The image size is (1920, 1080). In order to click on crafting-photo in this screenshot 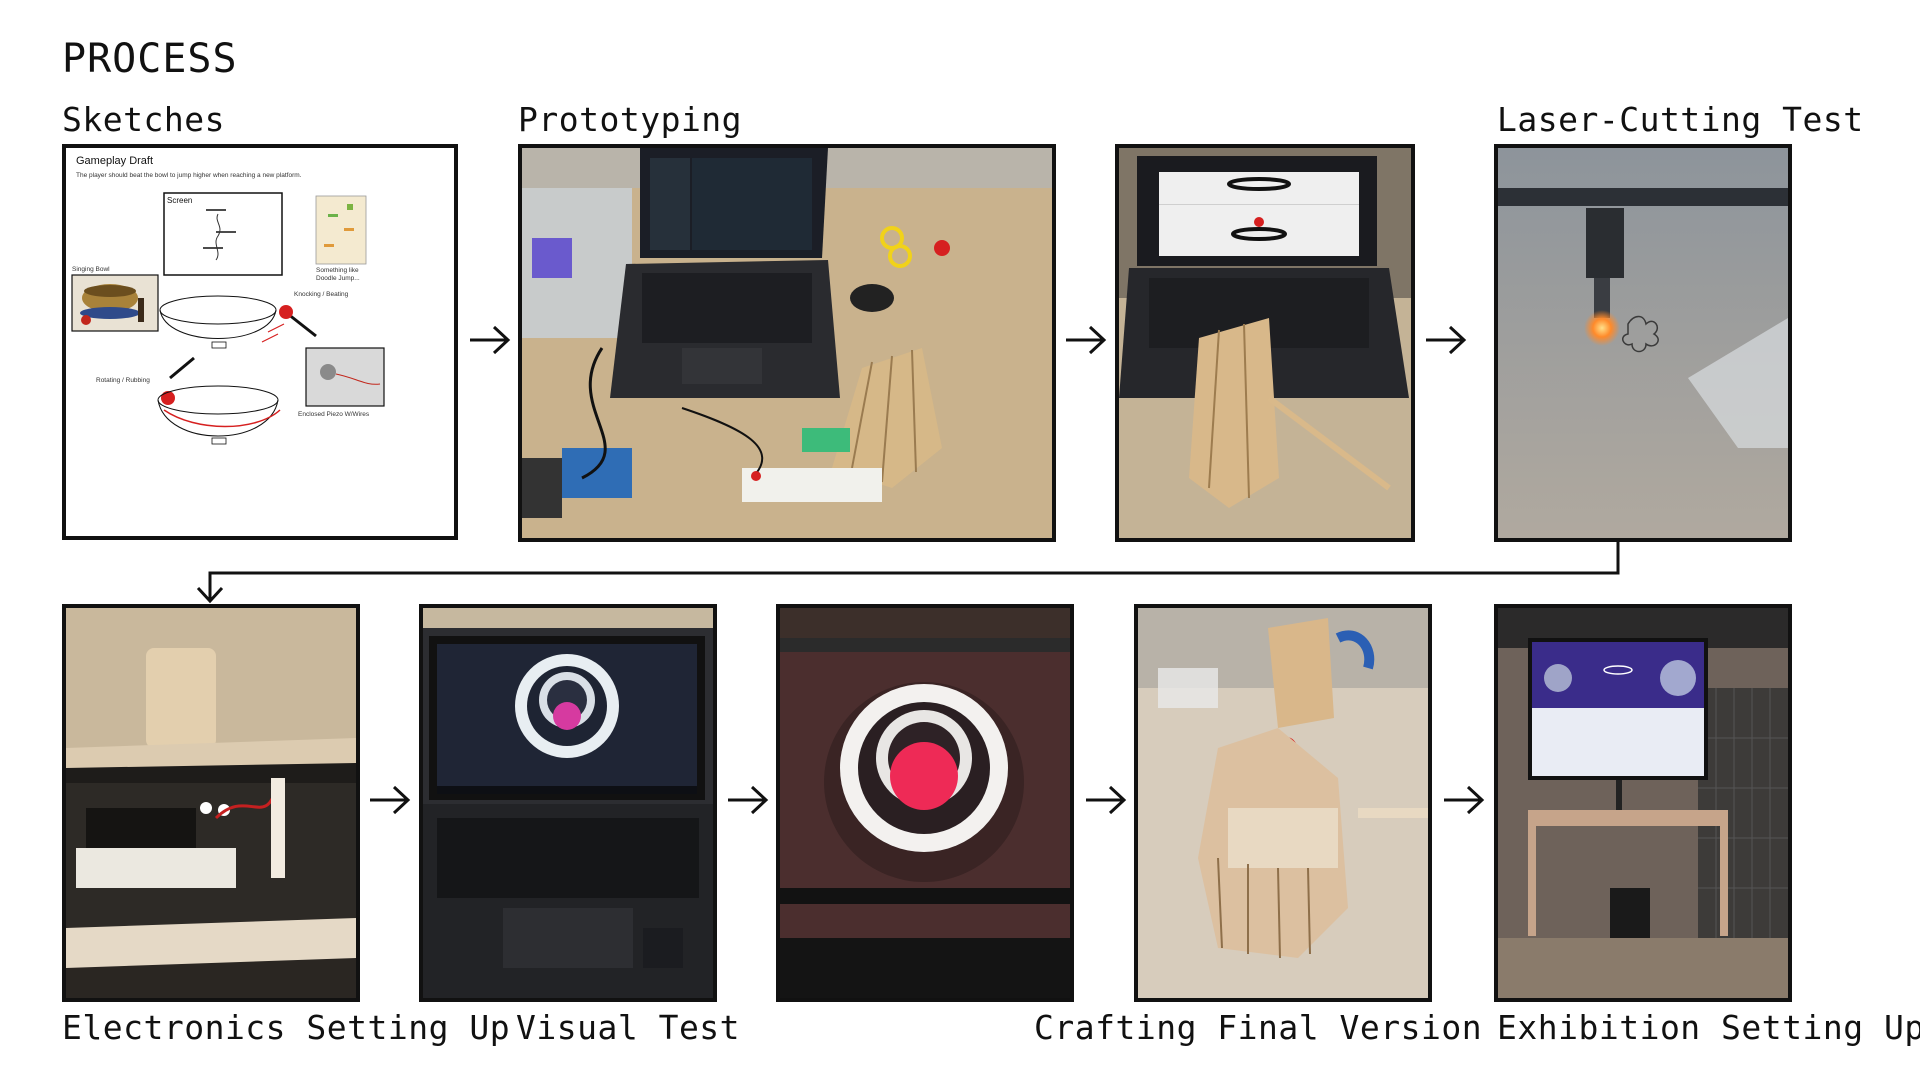, I will do `click(1283, 803)`.